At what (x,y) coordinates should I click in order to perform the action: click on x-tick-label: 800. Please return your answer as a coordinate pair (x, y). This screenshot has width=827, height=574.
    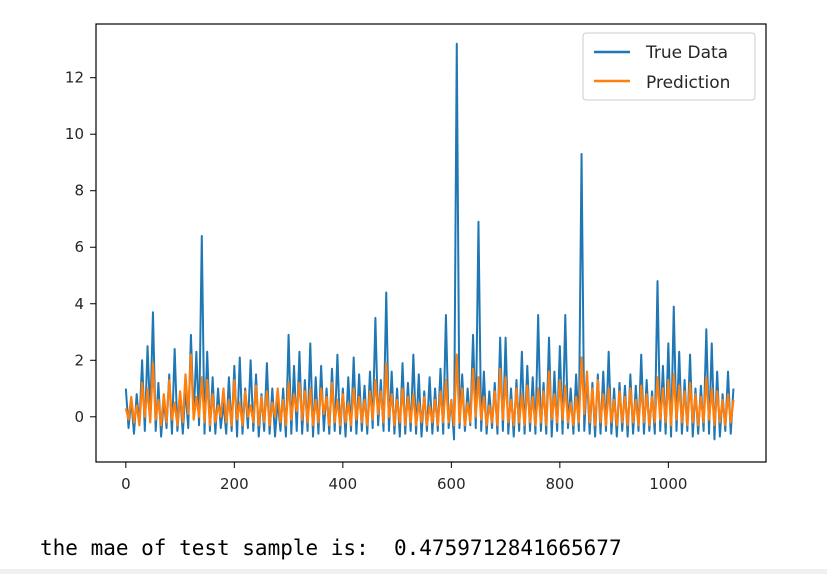
    Looking at the image, I should click on (560, 484).